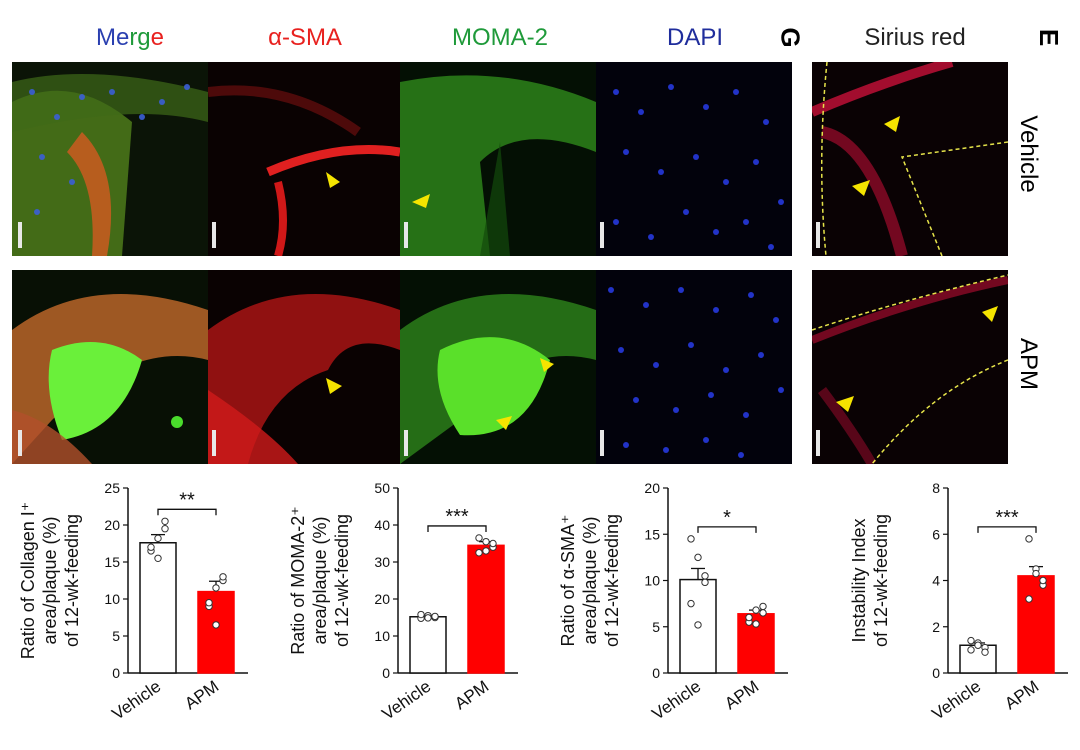  I want to click on chart-1-y-tick-label: 30, so click(382, 562).